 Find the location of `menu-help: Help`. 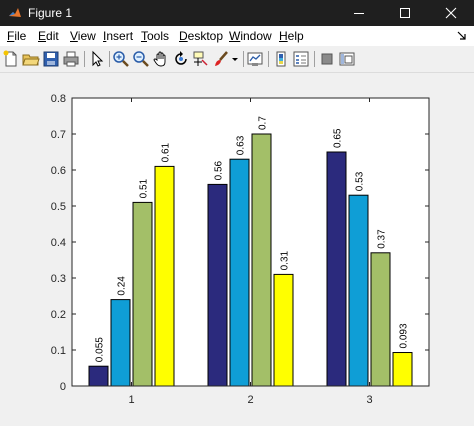

menu-help: Help is located at coordinates (291, 36).